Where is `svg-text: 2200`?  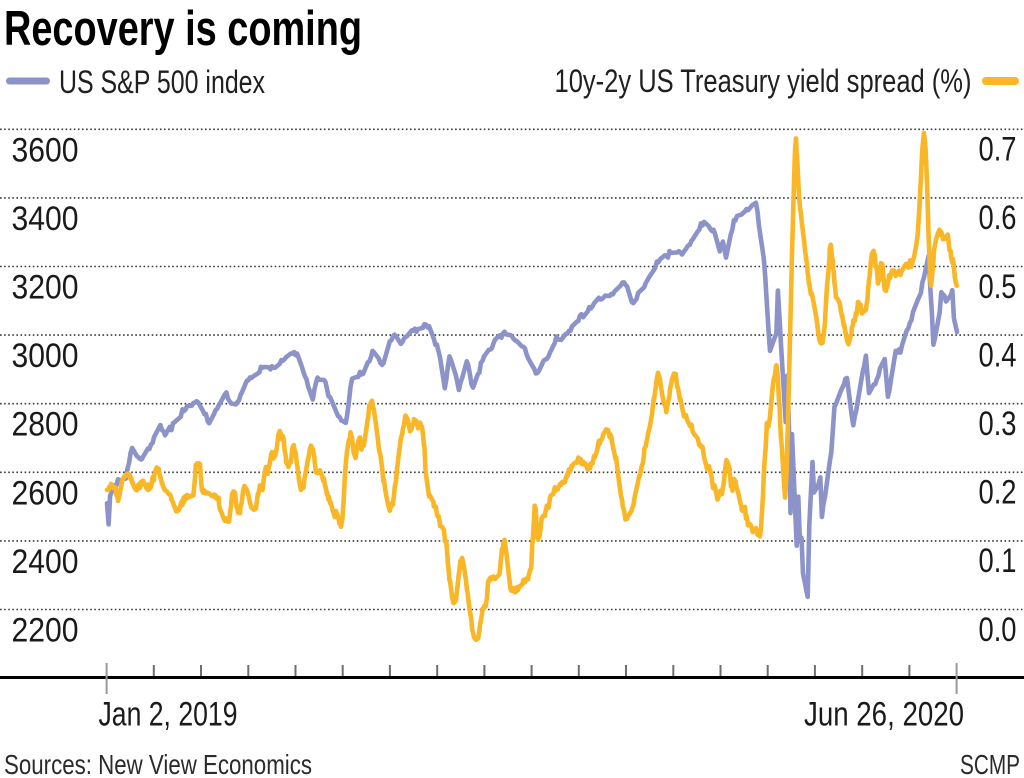 svg-text: 2200 is located at coordinates (45, 631).